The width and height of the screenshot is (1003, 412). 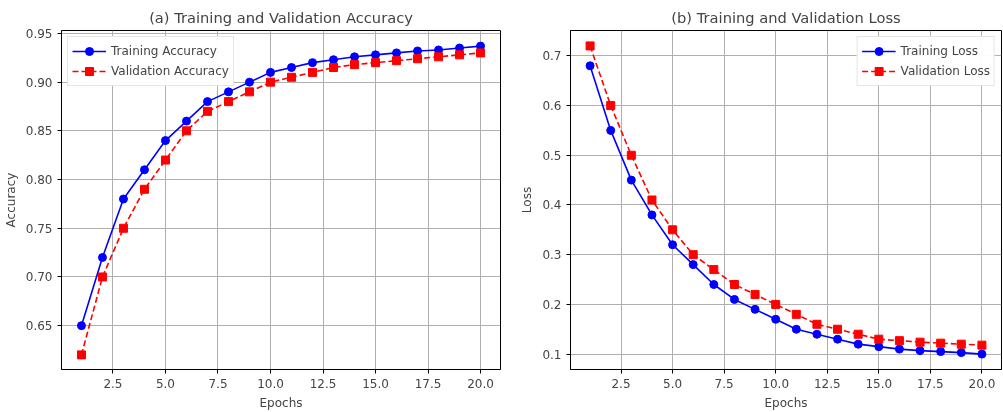 I want to click on y-tick-label: 0.5, so click(x=552, y=155).